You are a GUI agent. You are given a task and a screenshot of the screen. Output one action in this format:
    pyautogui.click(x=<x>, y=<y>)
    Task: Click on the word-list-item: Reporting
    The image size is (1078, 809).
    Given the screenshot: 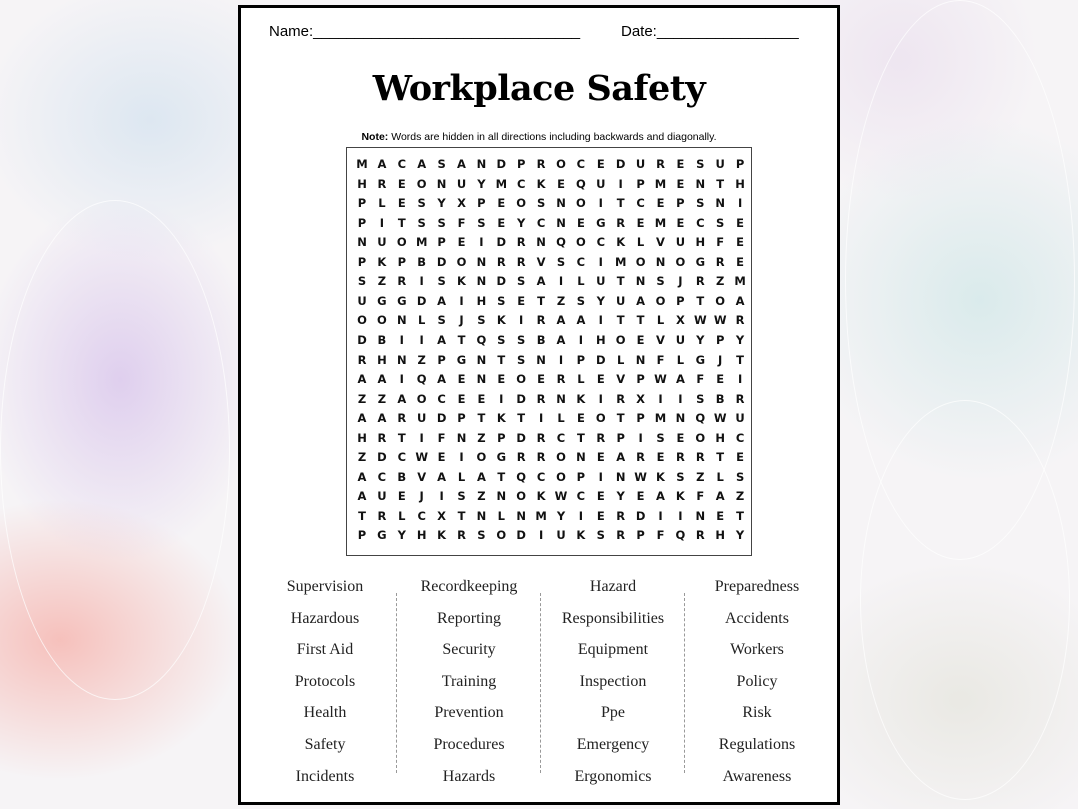 What is the action you would take?
    pyautogui.click(x=469, y=618)
    